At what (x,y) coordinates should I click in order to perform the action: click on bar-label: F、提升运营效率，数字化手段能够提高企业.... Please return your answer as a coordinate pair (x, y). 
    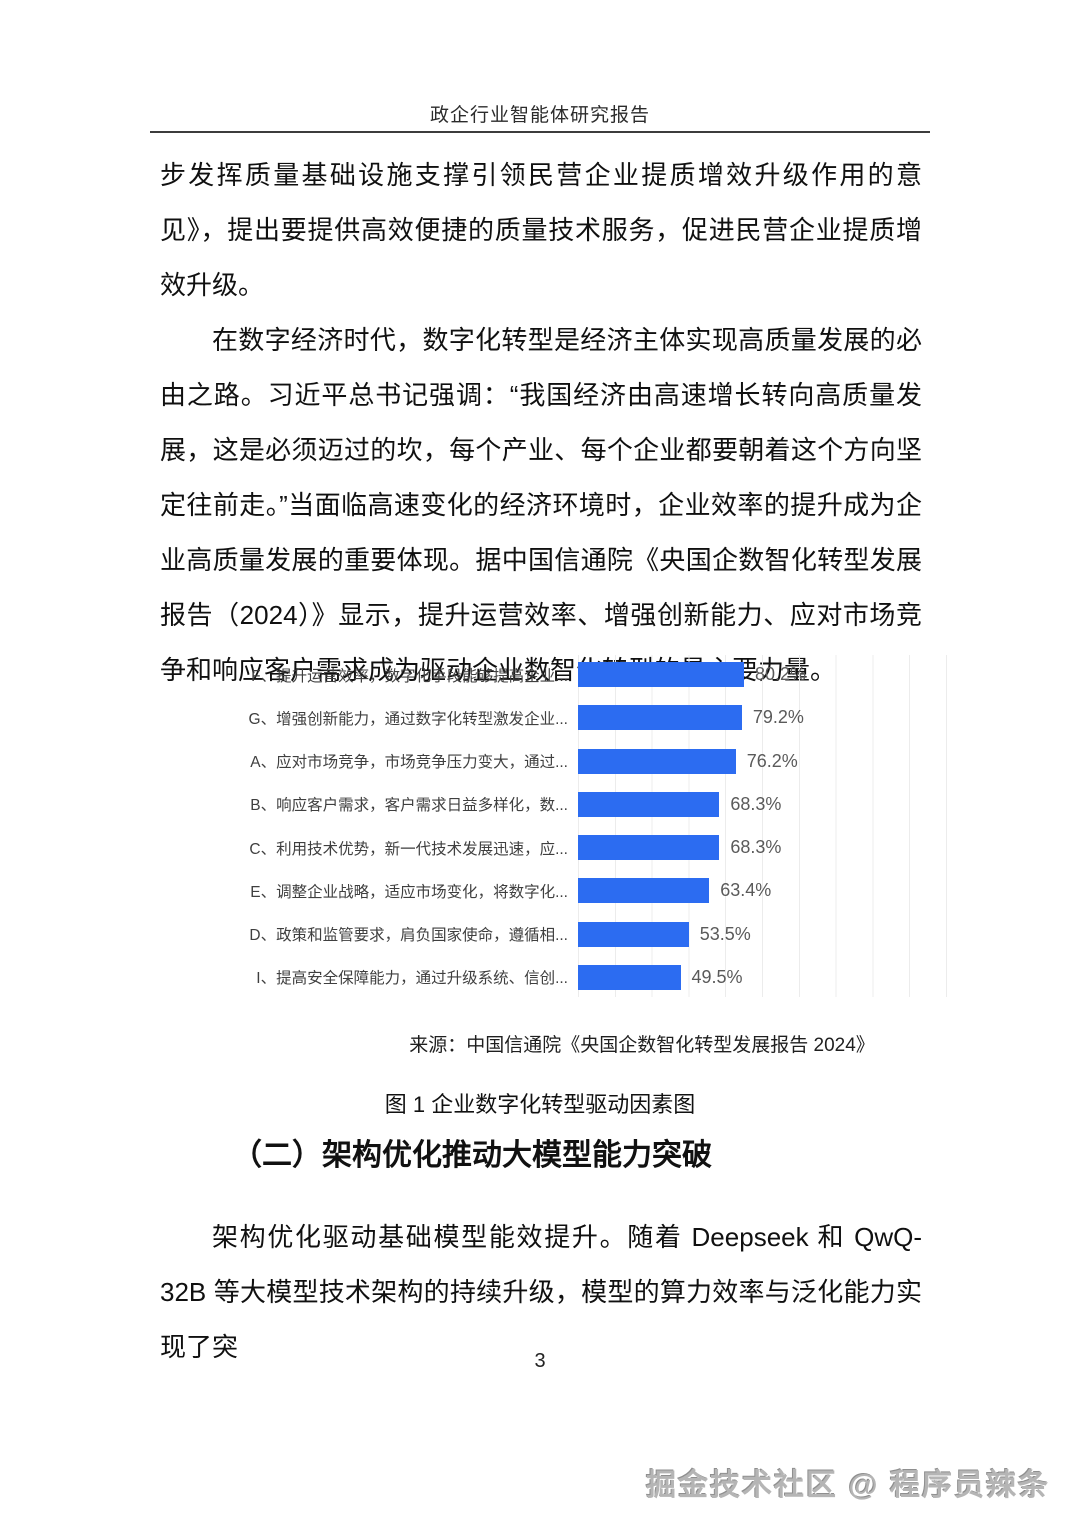
    Looking at the image, I should click on (409, 676).